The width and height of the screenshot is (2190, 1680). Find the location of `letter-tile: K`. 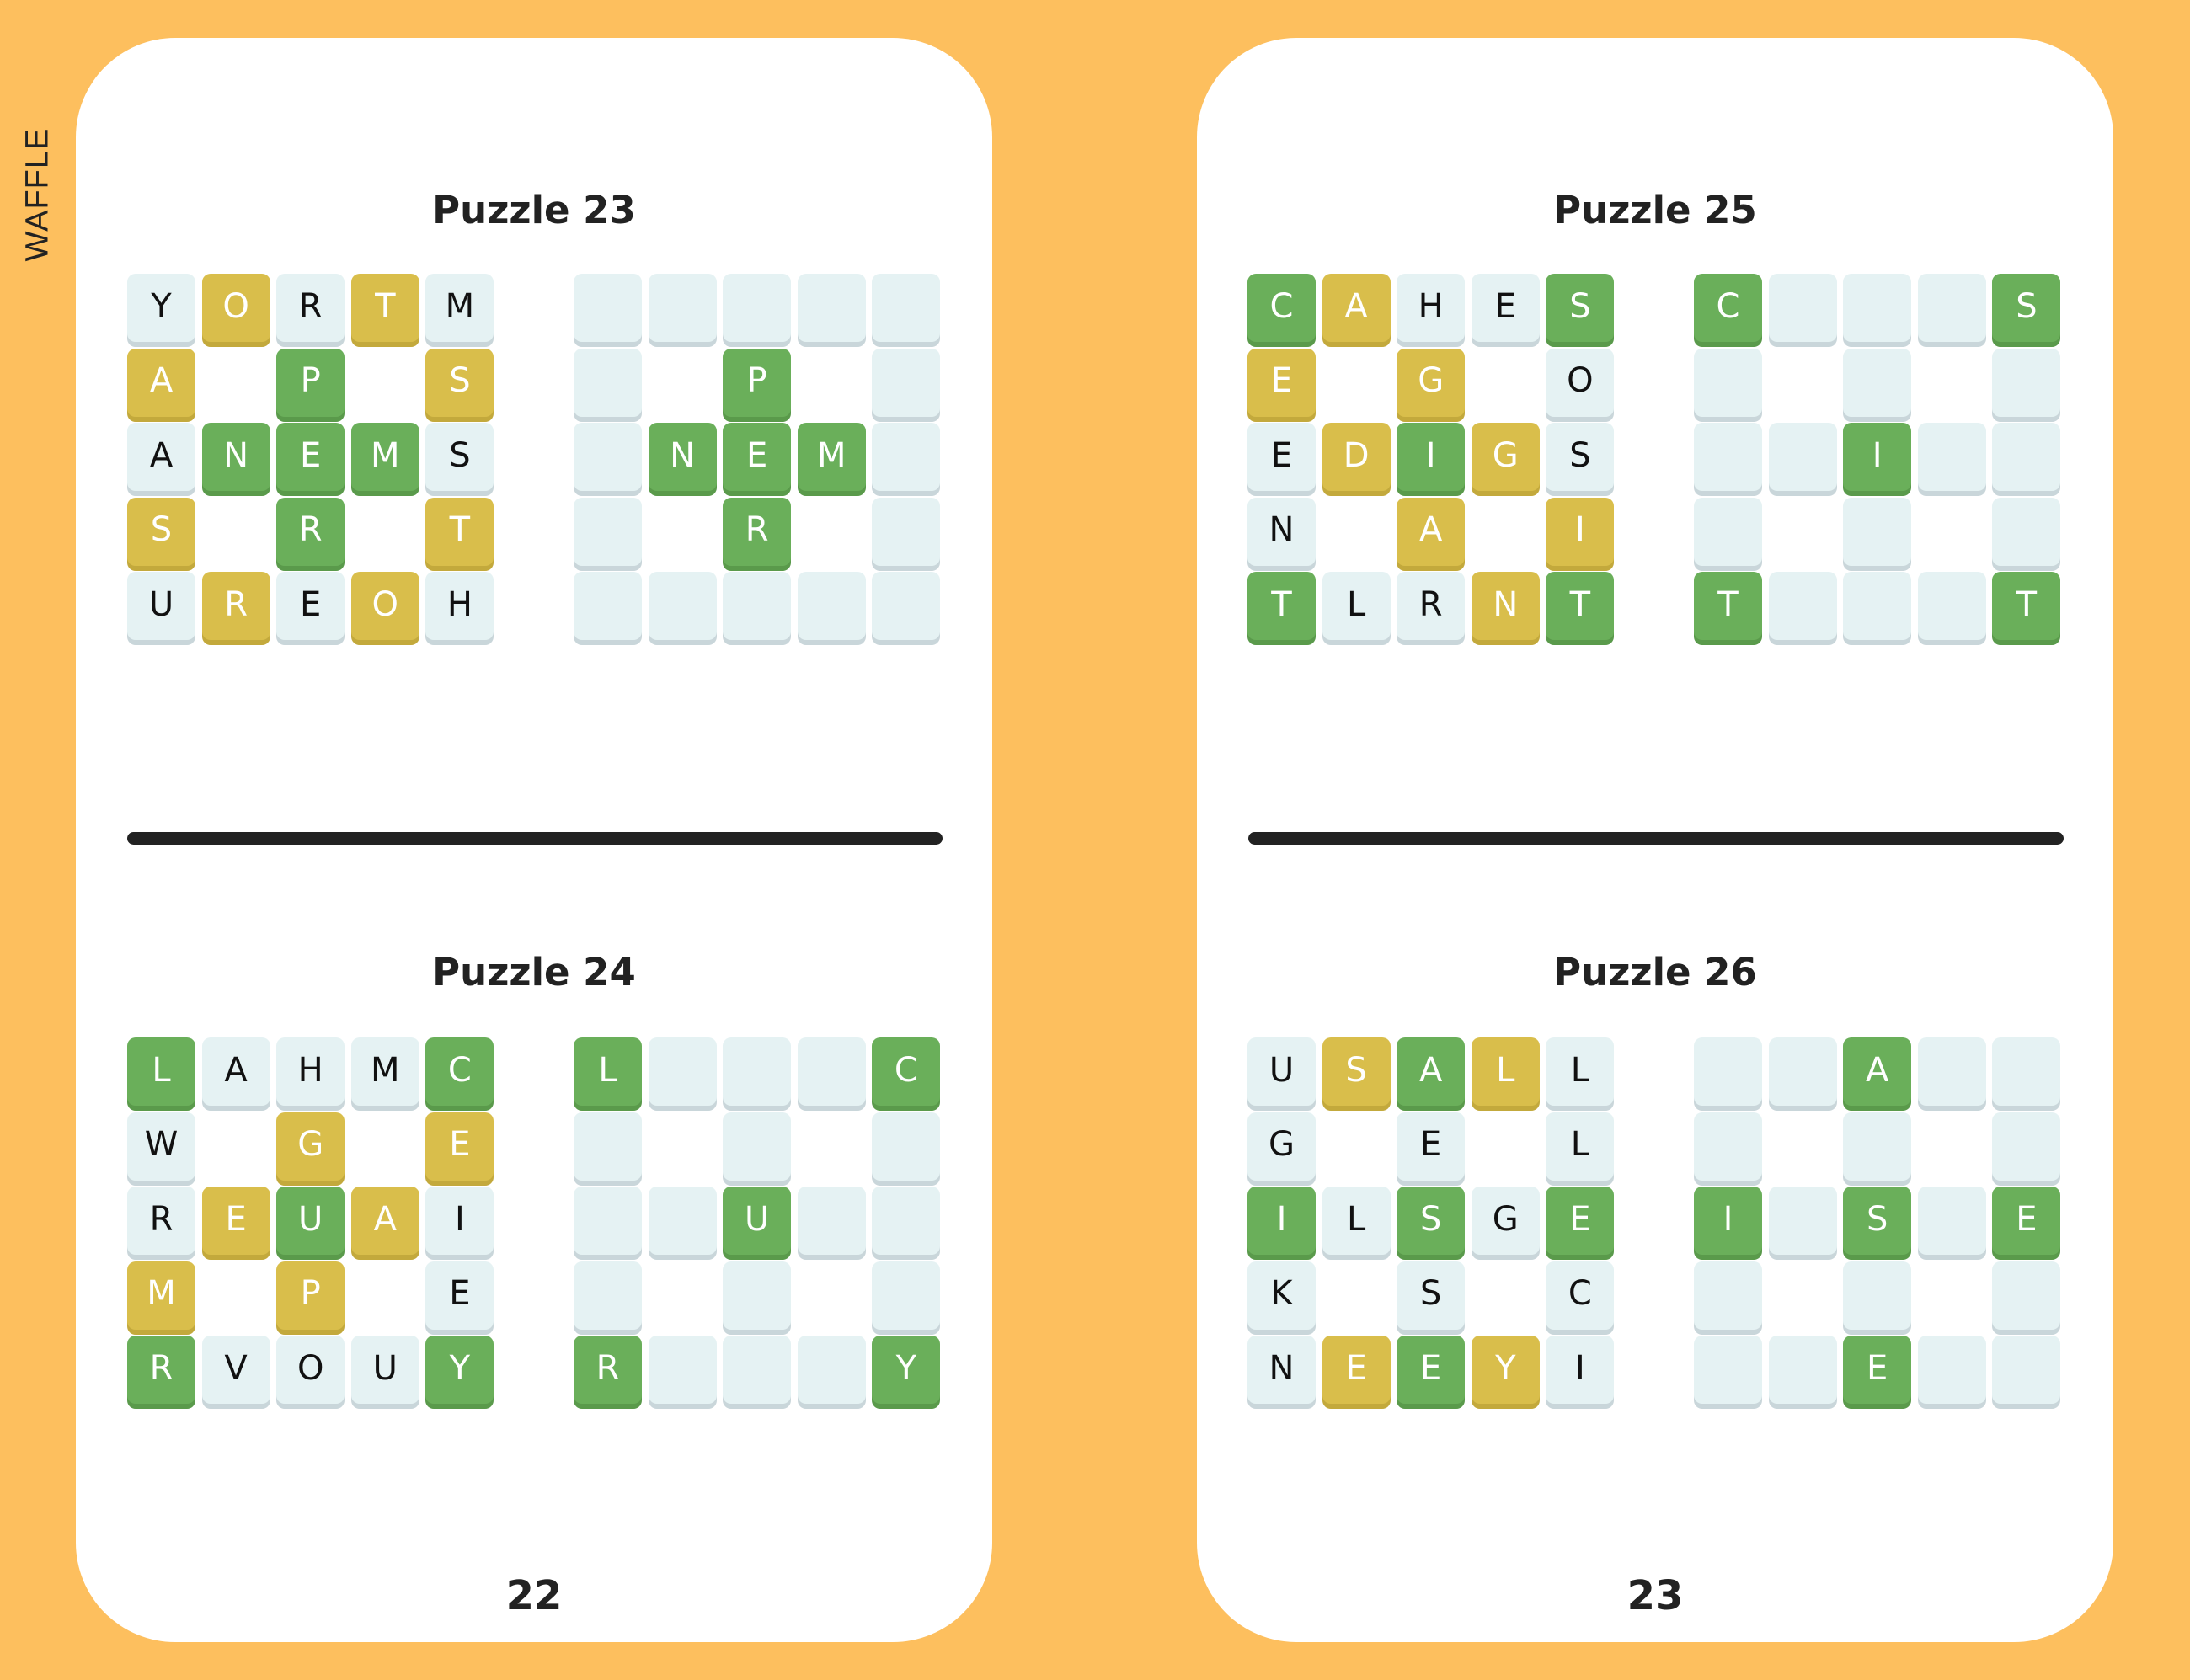

letter-tile: K is located at coordinates (1281, 1295).